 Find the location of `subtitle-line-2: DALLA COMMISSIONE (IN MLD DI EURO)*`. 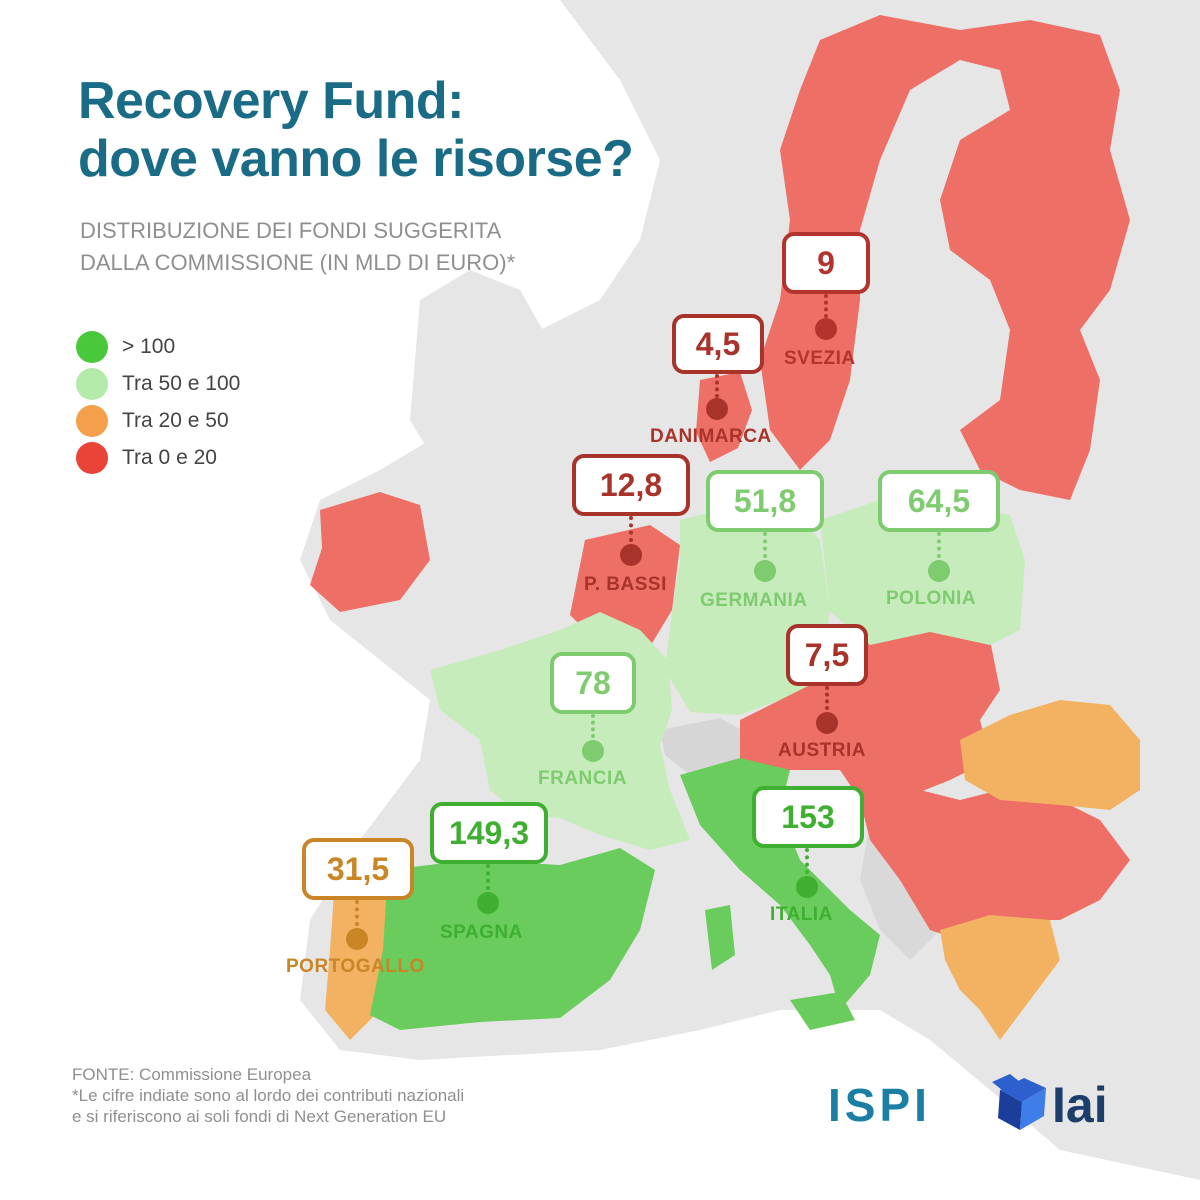

subtitle-line-2: DALLA COMMISSIONE (IN MLD DI EURO)* is located at coordinates (298, 262).